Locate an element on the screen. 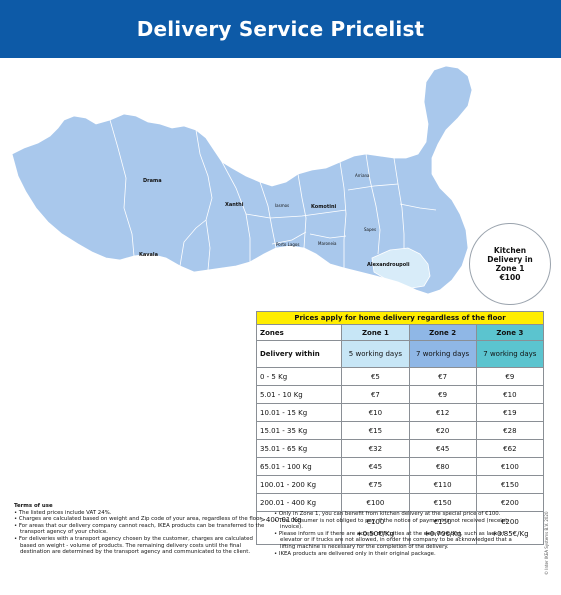 Image resolution: width=561 pixels, height=595 pixels. map-label-komotini: Komotini is located at coordinates (324, 207).